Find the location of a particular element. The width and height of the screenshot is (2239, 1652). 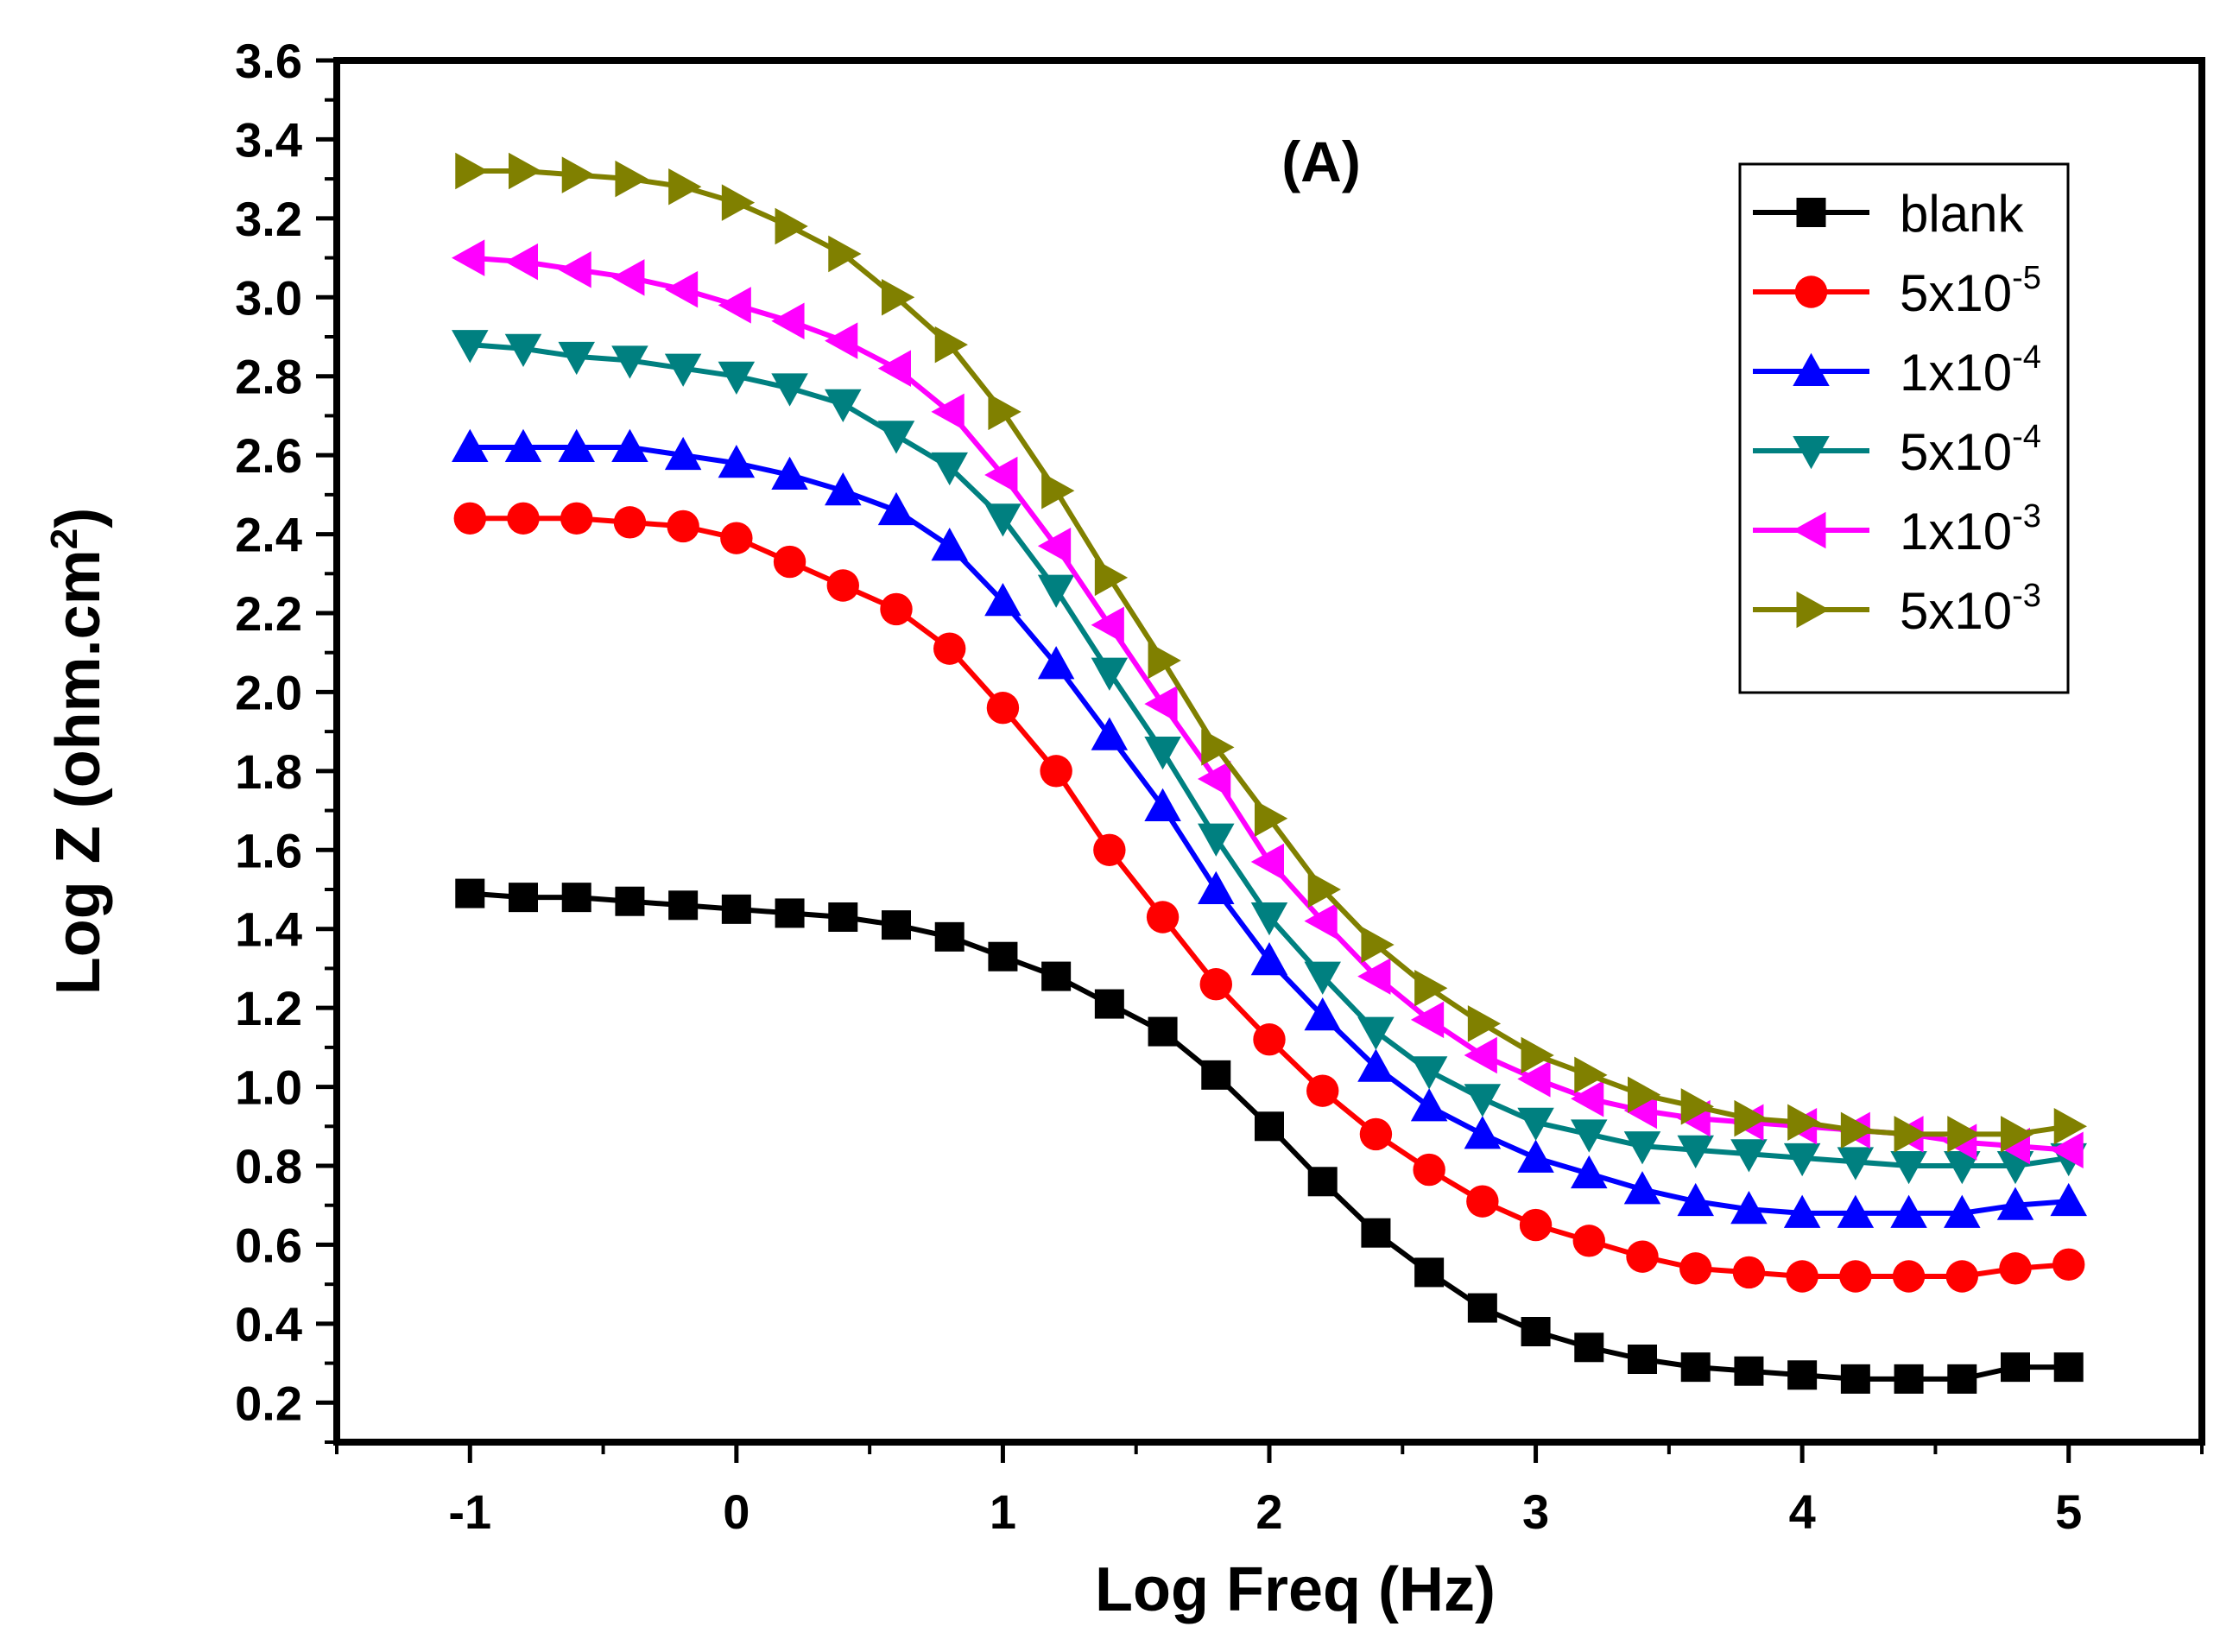

y-tick-label: 2.8 is located at coordinates (268, 377).